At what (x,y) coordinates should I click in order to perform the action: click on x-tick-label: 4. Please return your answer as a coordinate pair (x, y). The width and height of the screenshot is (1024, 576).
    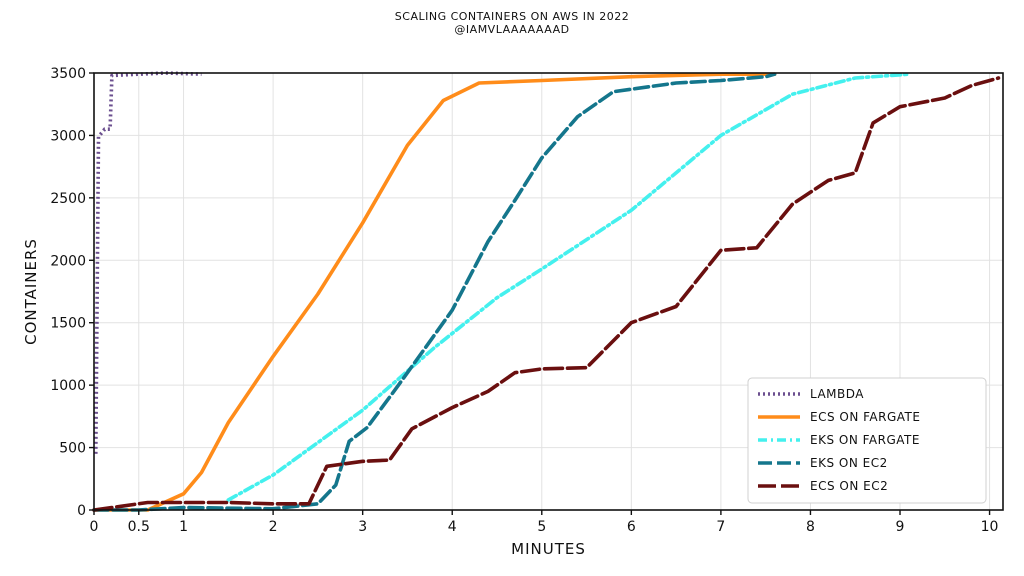
    Looking at the image, I should click on (452, 527).